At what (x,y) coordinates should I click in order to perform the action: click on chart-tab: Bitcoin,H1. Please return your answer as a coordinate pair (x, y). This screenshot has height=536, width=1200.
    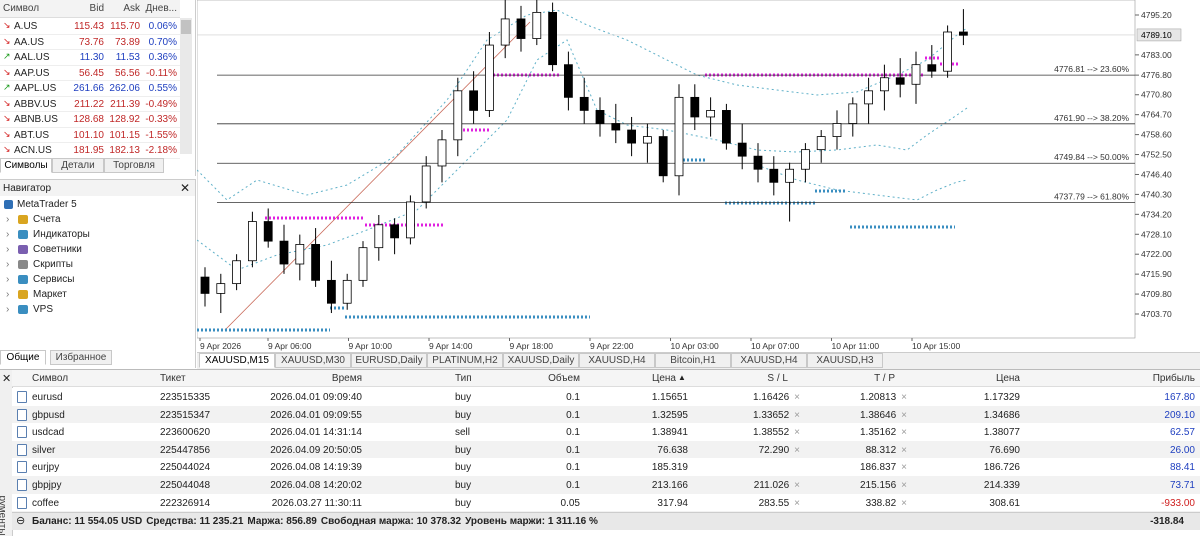
    Looking at the image, I should click on (693, 360).